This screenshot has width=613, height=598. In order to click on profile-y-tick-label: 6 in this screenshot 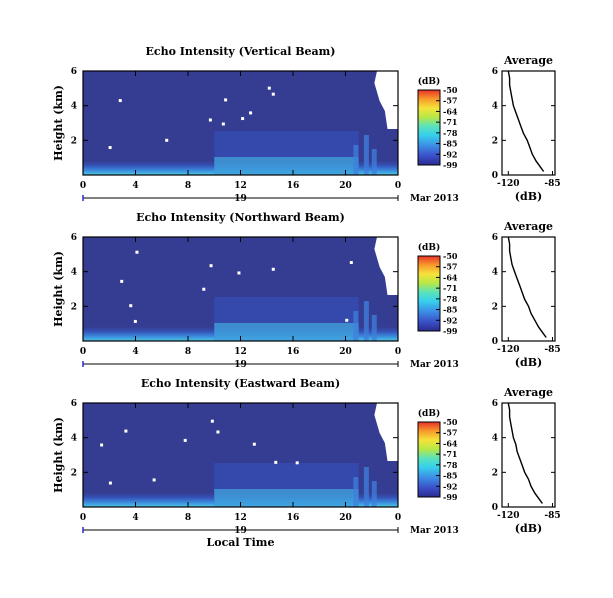, I will do `click(495, 404)`.